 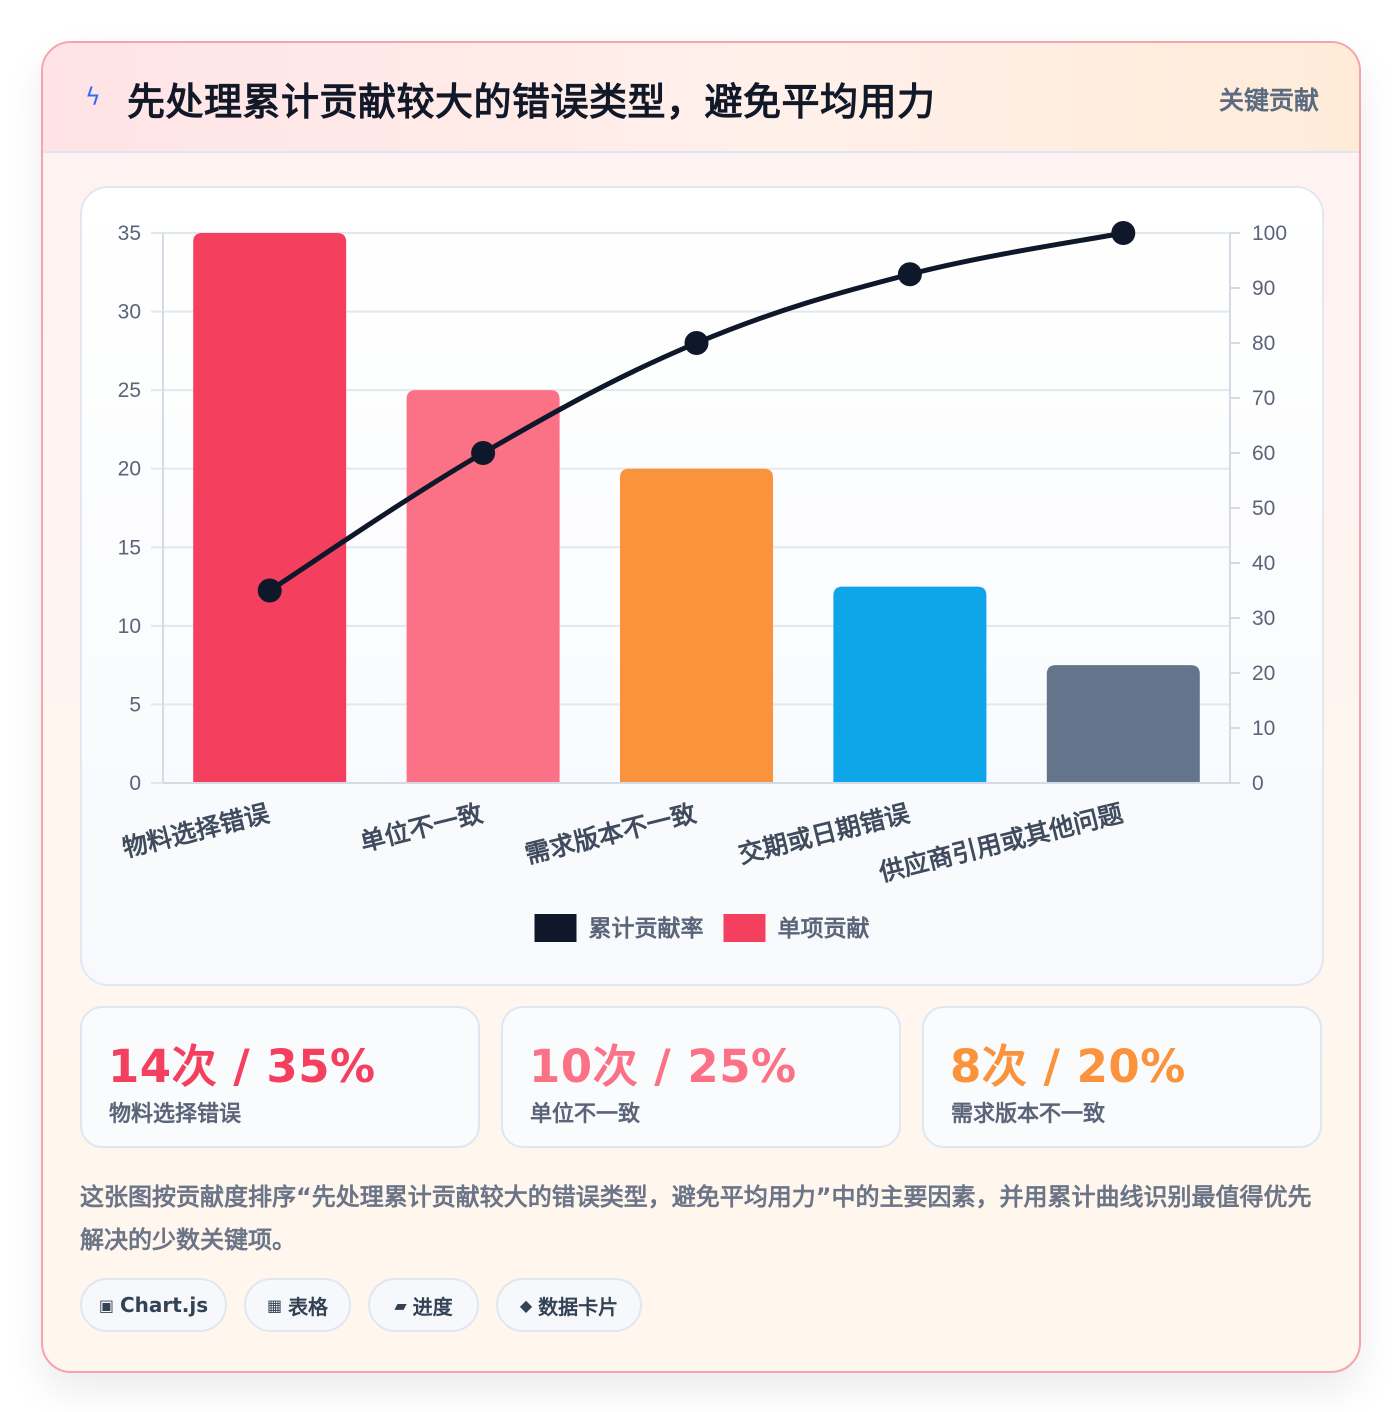 What do you see at coordinates (129, 312) in the screenshot?
I see `y-left-tick-label: 30` at bounding box center [129, 312].